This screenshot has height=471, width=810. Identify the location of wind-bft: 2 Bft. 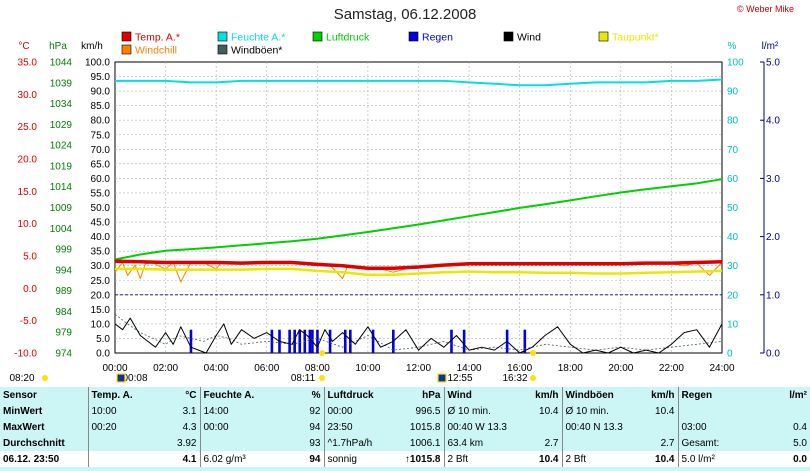
(474, 459).